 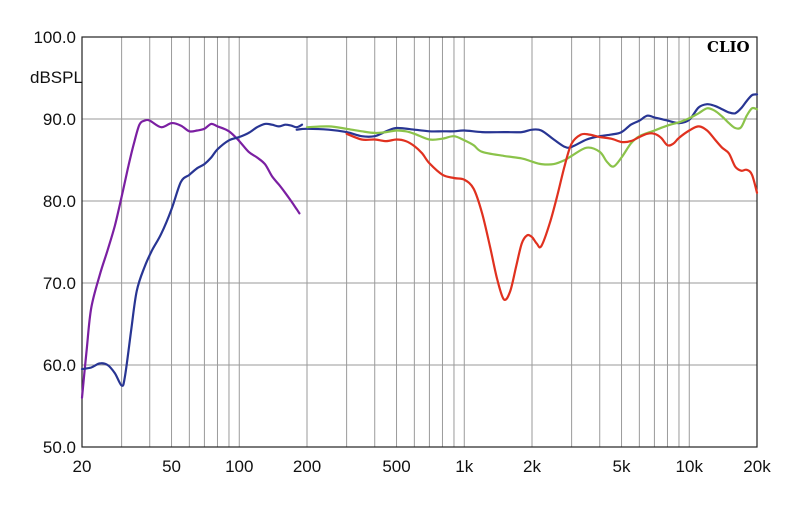 I want to click on y-tick-label: 100.0, so click(x=54, y=37).